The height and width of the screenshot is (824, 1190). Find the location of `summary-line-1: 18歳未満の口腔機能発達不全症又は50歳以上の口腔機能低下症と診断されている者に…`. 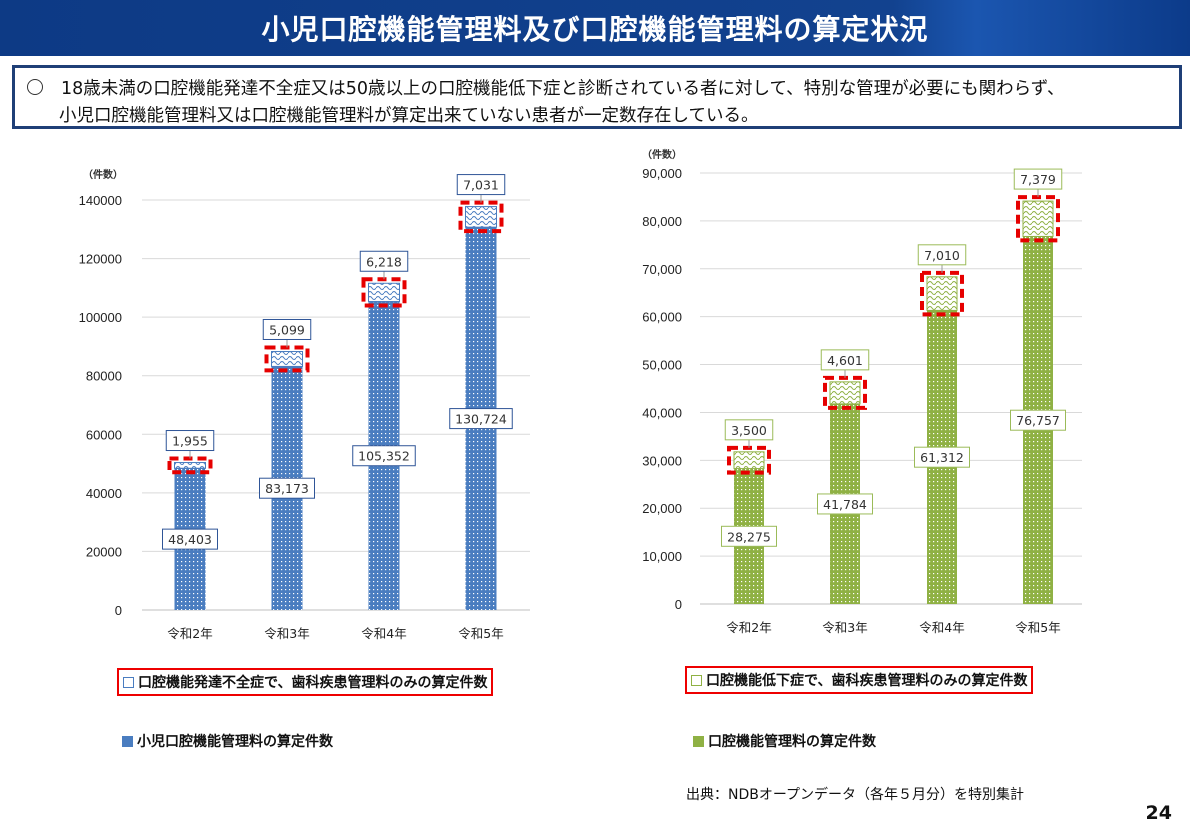

summary-line-1: 18歳未満の口腔機能発達不全症又は50歳以上の口腔機能低下症と診断されている者に… is located at coordinates (563, 89).